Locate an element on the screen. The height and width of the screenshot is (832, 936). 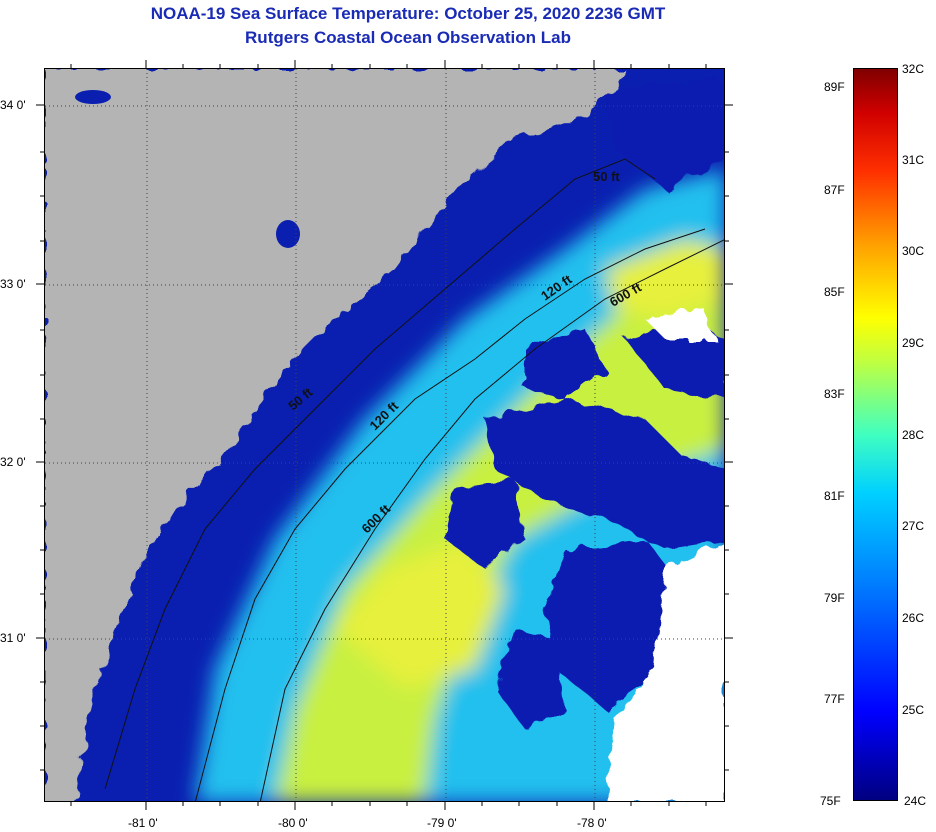
lat-label: 32 0' is located at coordinates (13, 462).